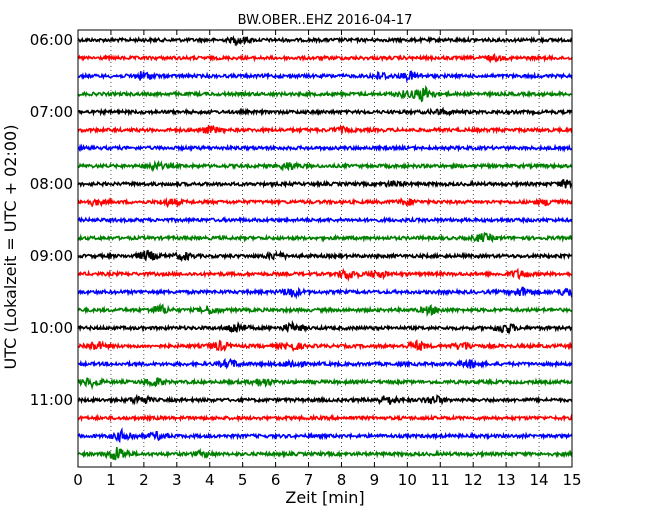  Describe the element at coordinates (51, 112) in the screenshot. I see `y-tick-label: 07:00` at that location.